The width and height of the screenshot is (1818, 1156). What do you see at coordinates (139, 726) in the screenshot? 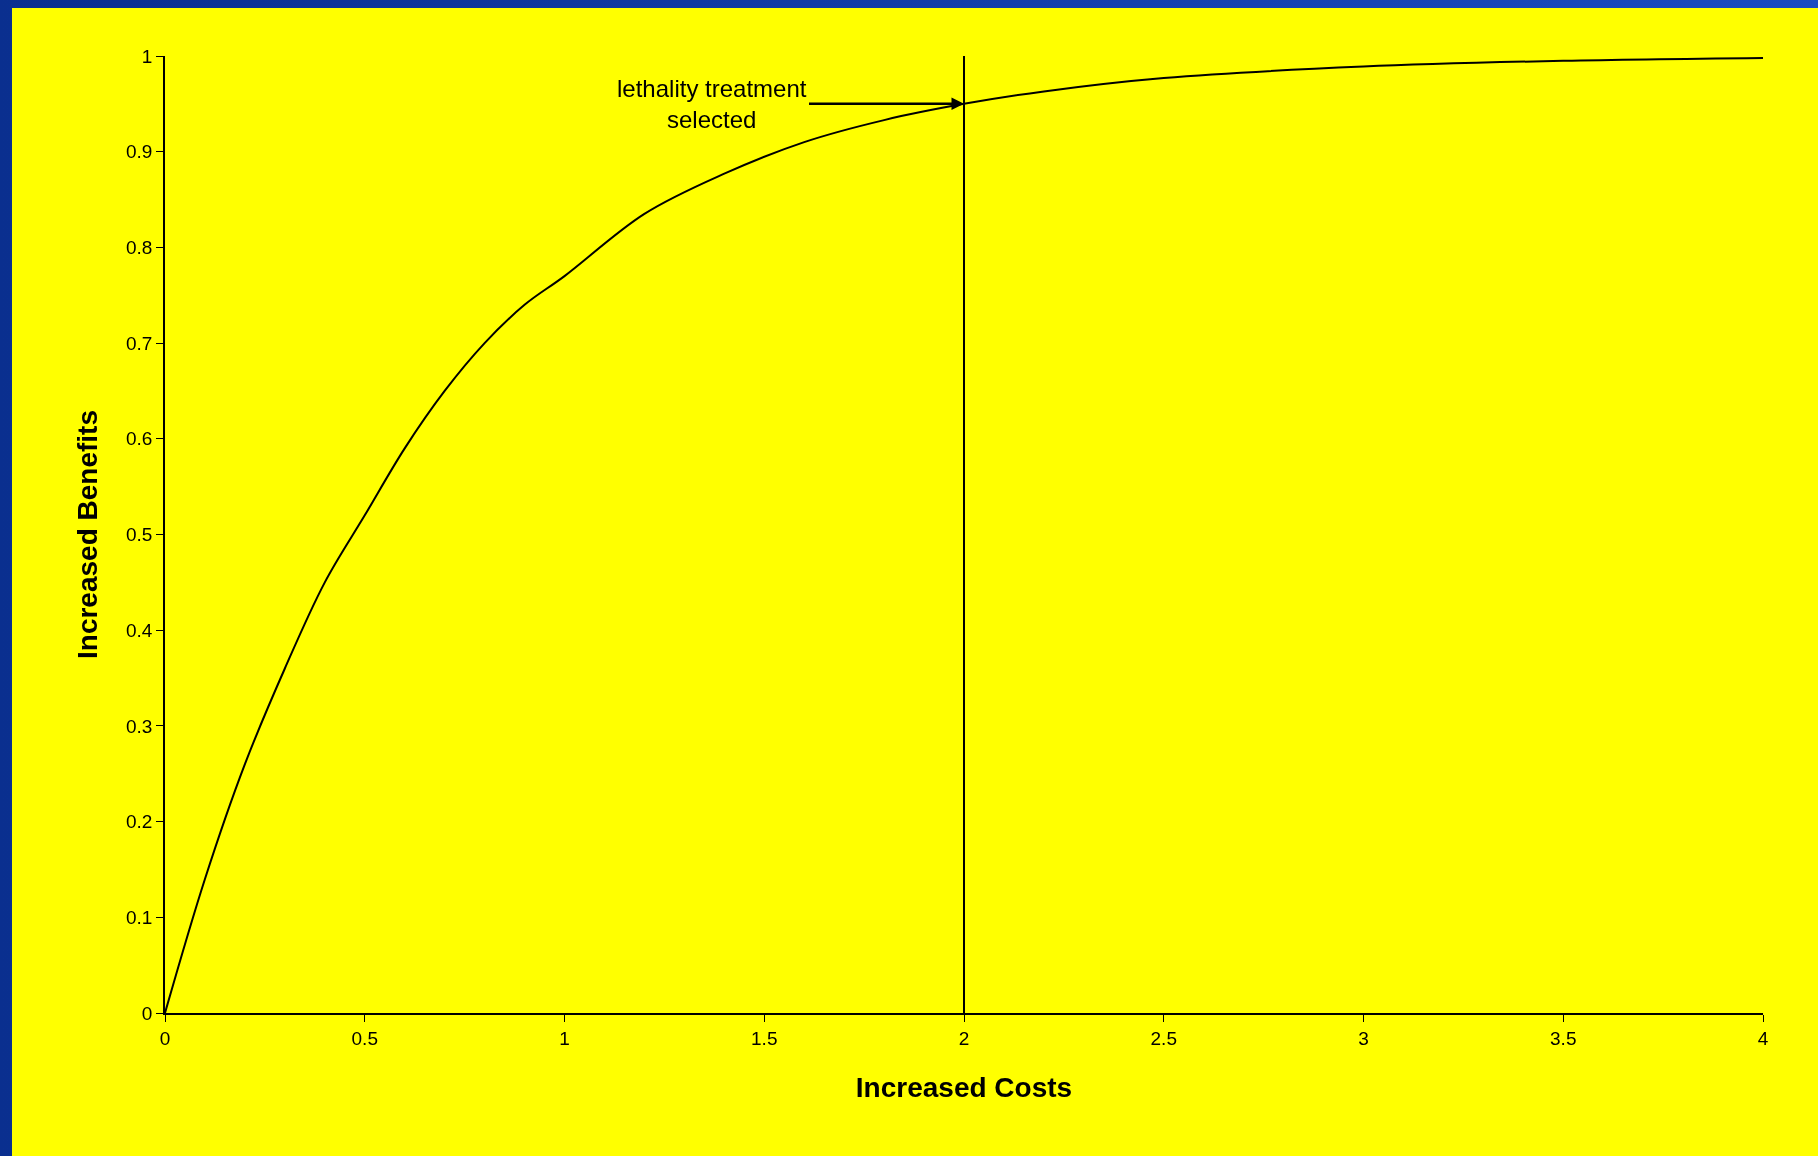
I see `y-tick-label: 0.3` at bounding box center [139, 726].